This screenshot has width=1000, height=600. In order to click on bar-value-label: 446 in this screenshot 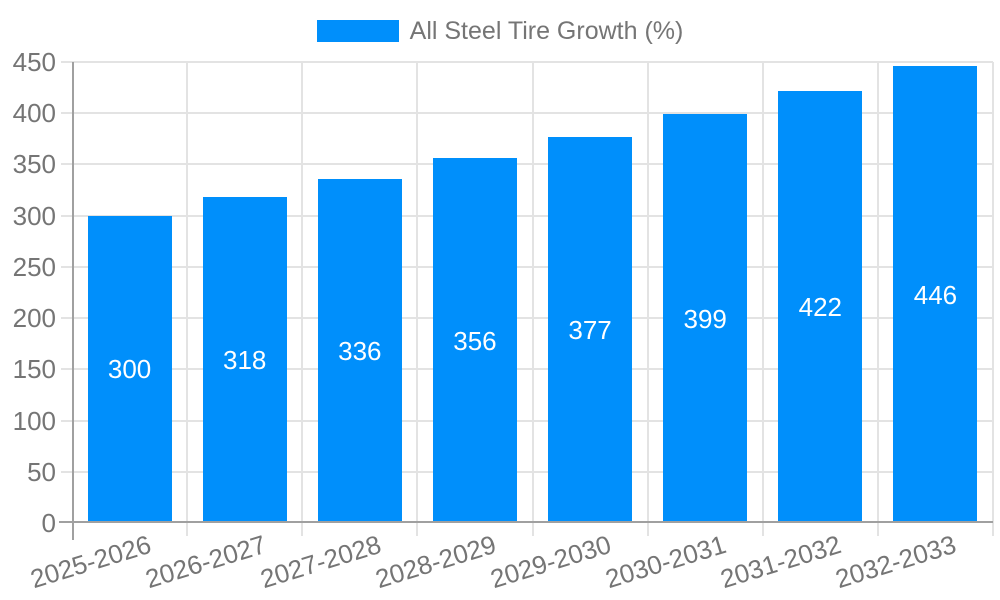, I will do `click(935, 294)`.